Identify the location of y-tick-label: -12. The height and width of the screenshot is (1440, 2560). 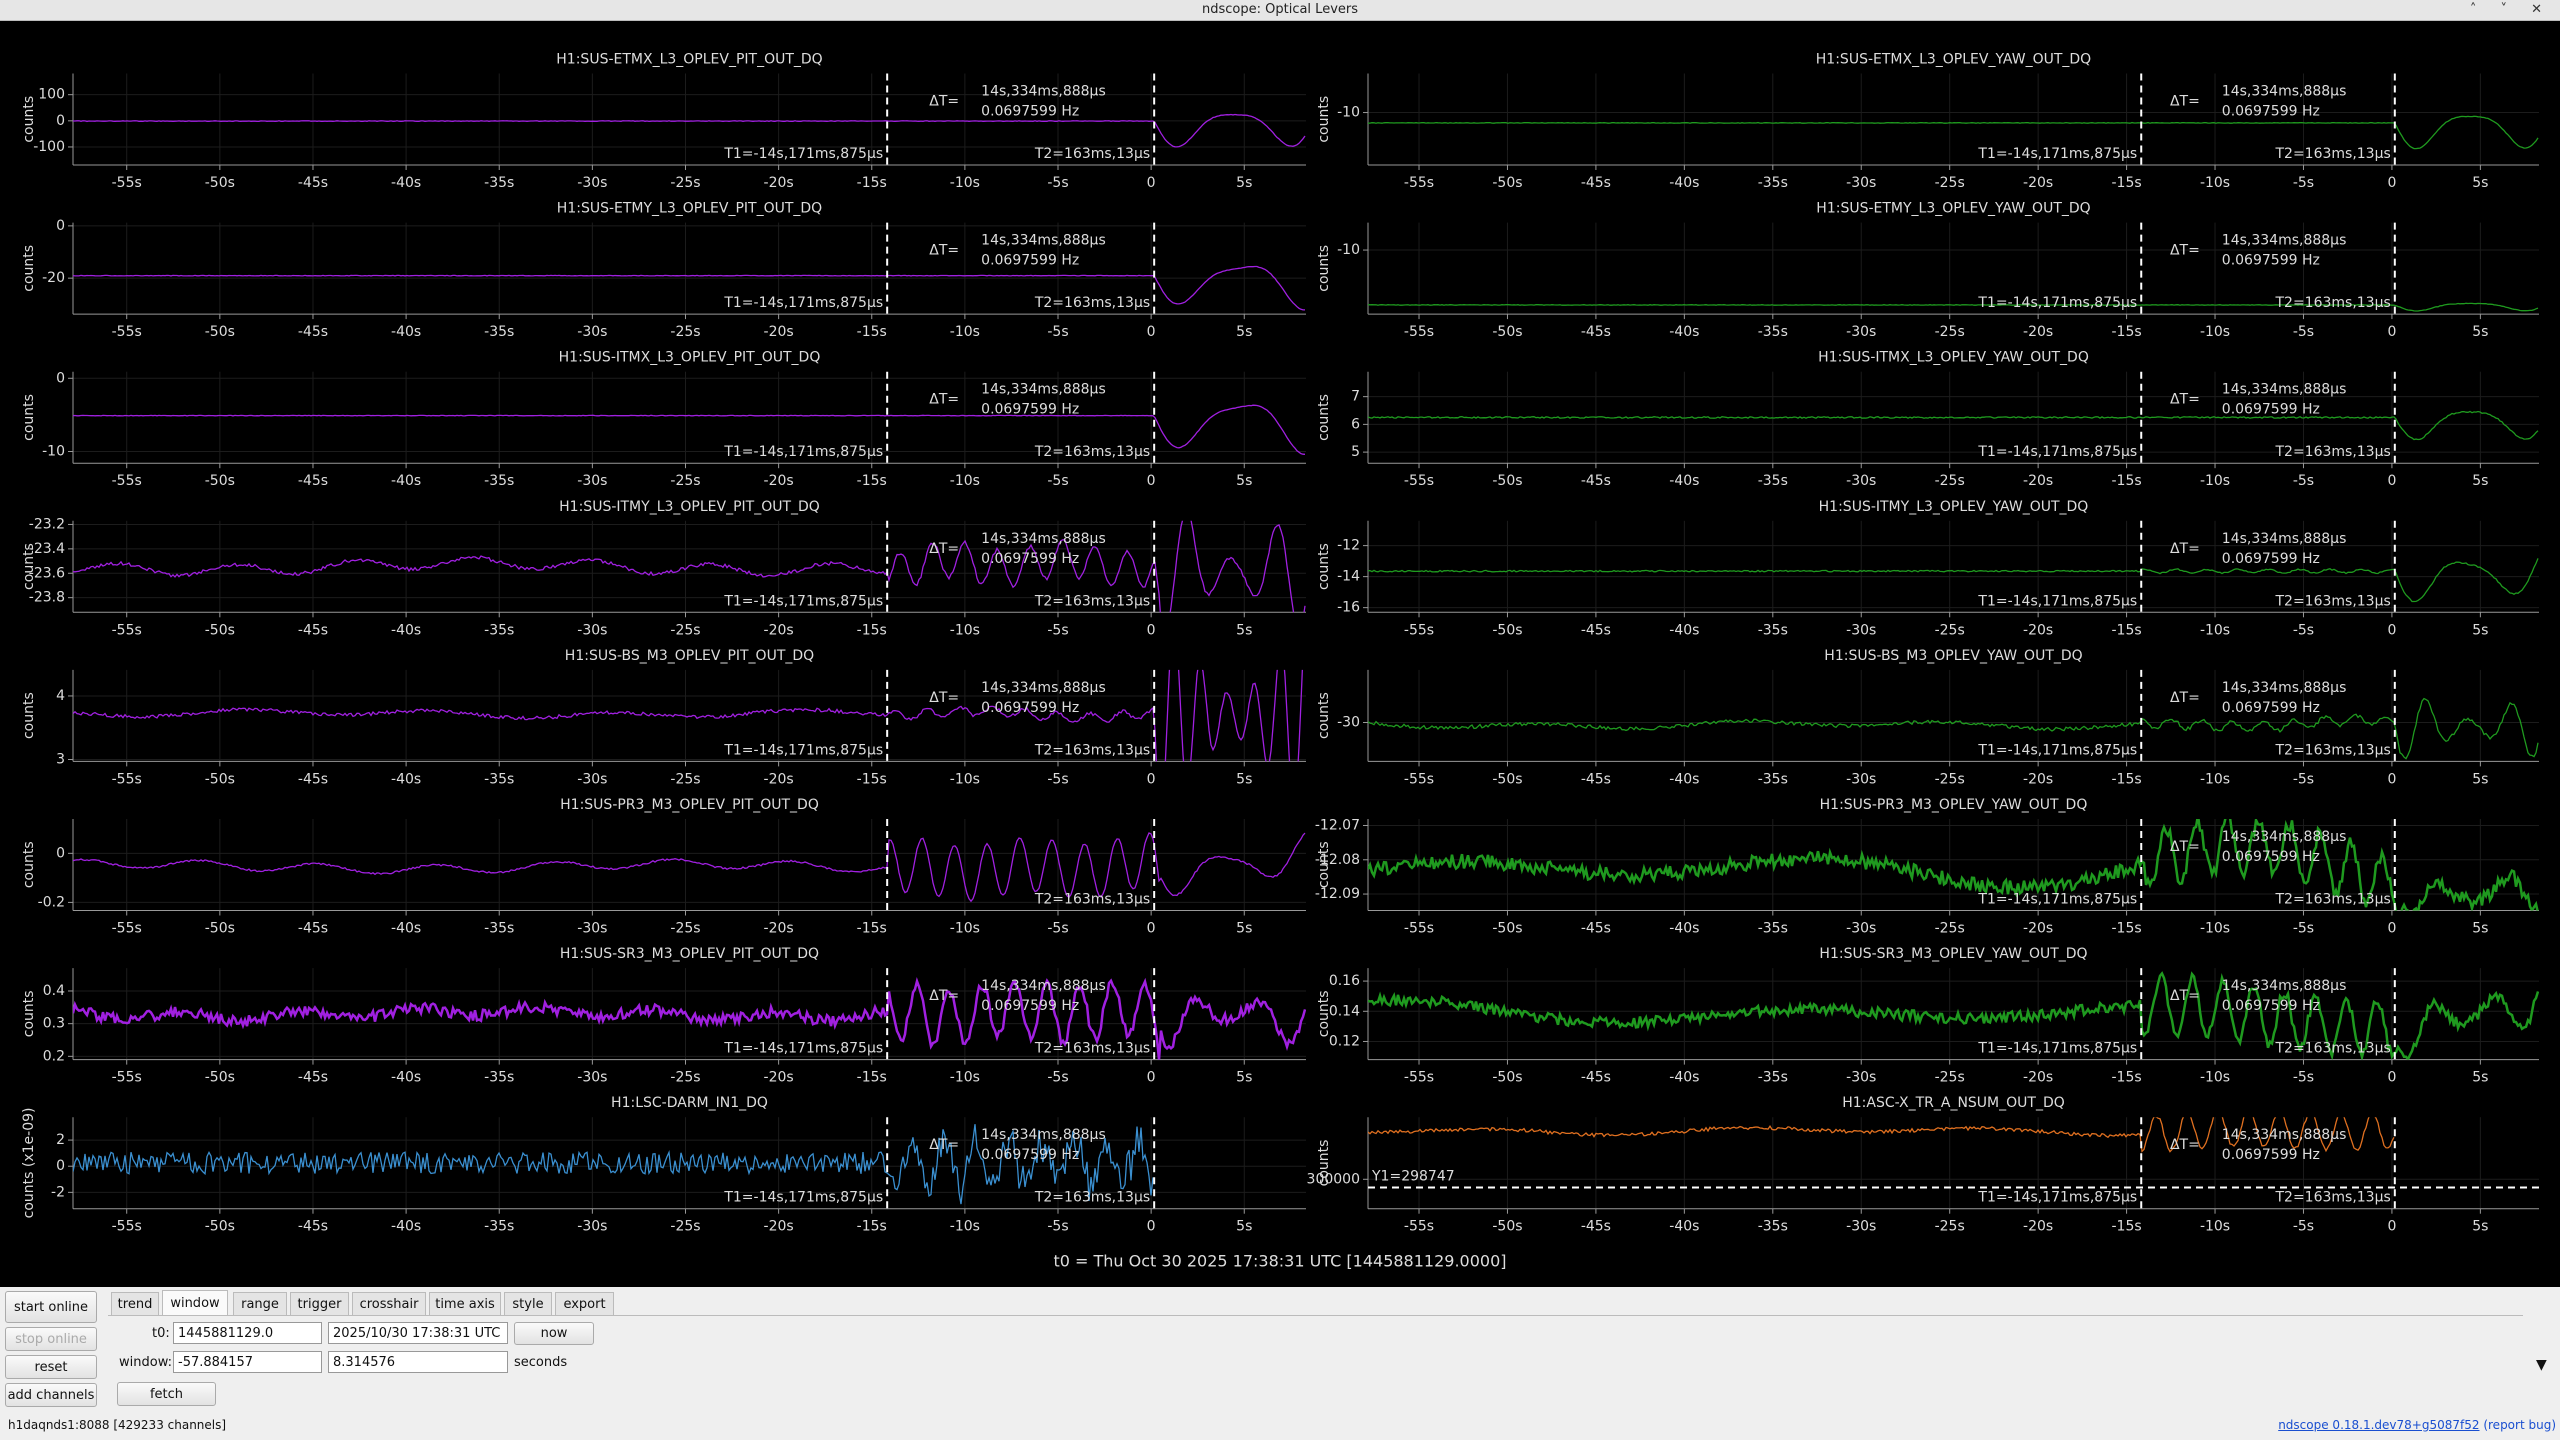
(1348, 546).